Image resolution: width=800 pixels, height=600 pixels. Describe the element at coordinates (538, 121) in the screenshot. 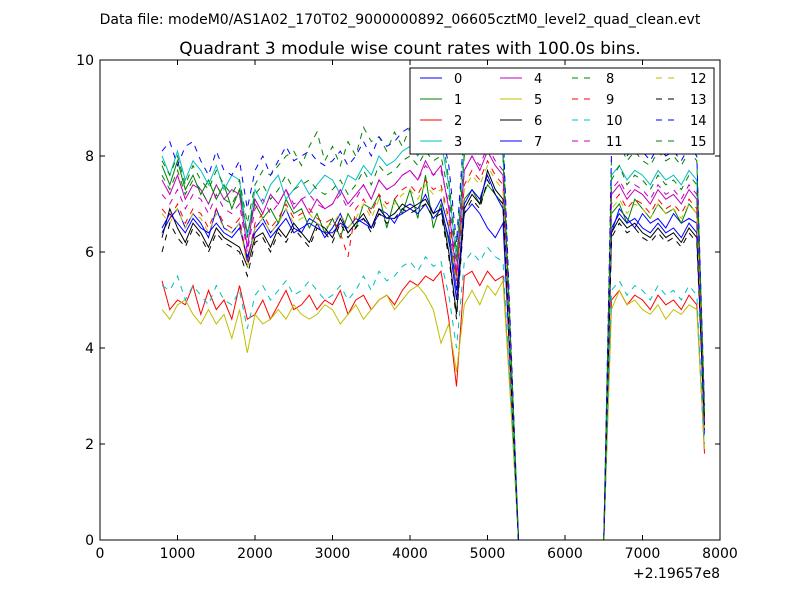

I see `legend-label-6: 6` at that location.